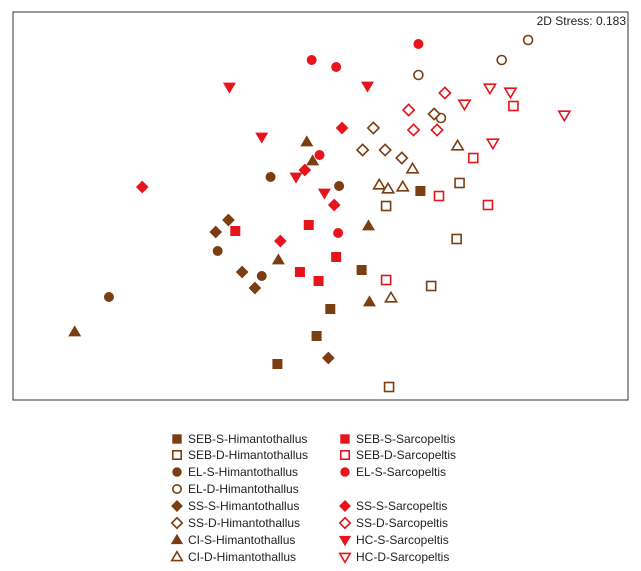  I want to click on legend-label: SEB-D-Himantothallus, so click(248, 455).